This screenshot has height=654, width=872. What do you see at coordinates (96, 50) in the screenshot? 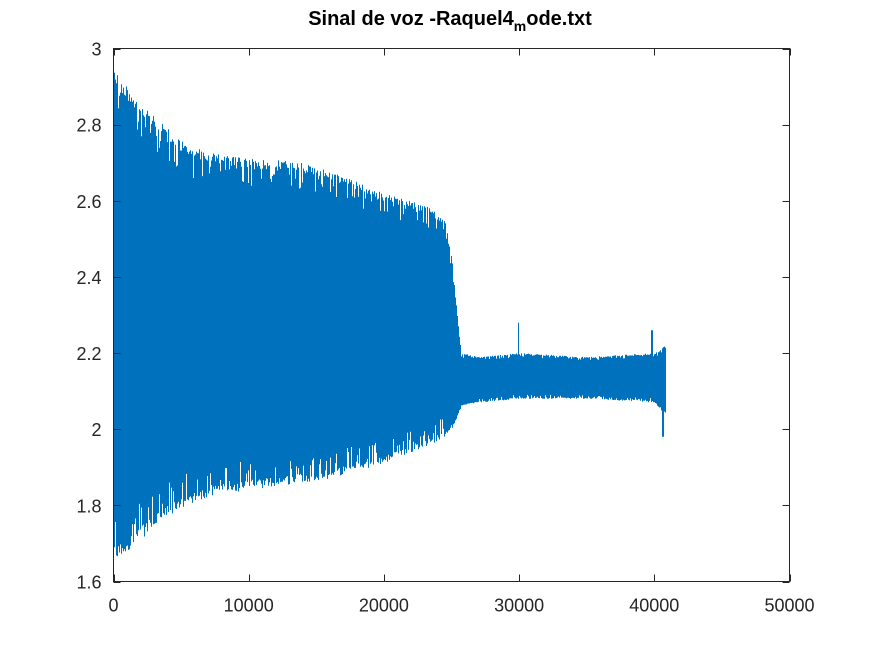
I see `y-tick-label: 3` at bounding box center [96, 50].